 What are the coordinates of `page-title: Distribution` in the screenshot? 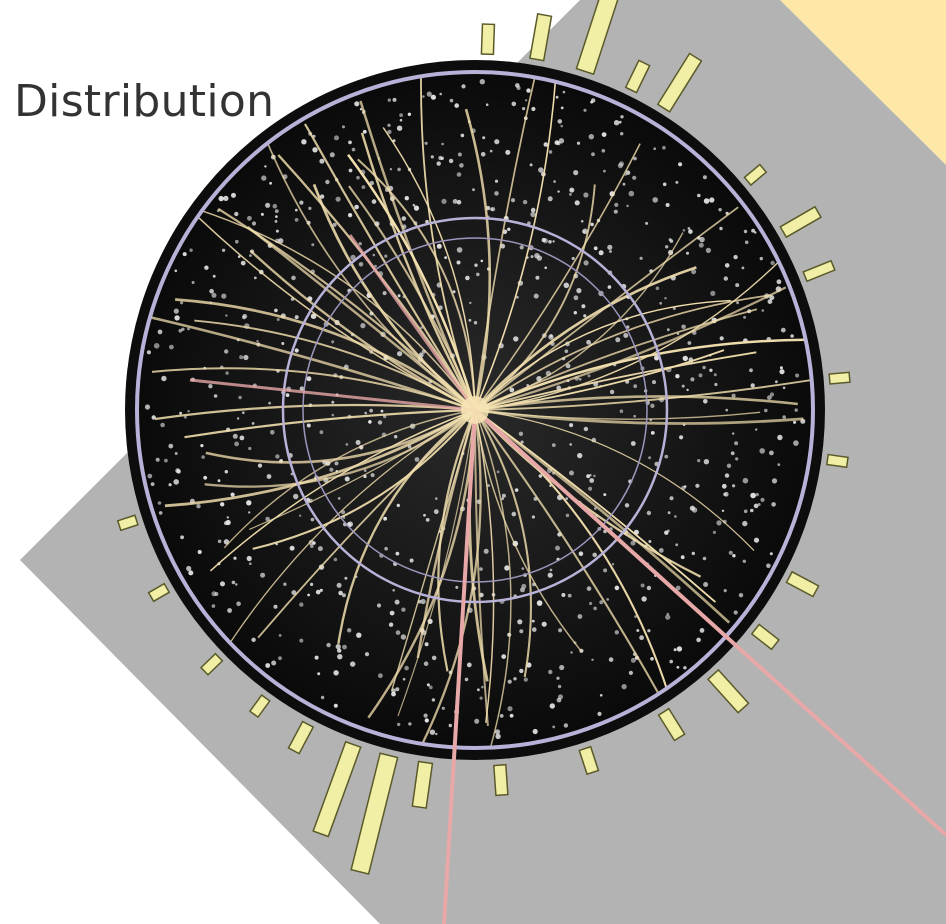 It's located at (144, 101).